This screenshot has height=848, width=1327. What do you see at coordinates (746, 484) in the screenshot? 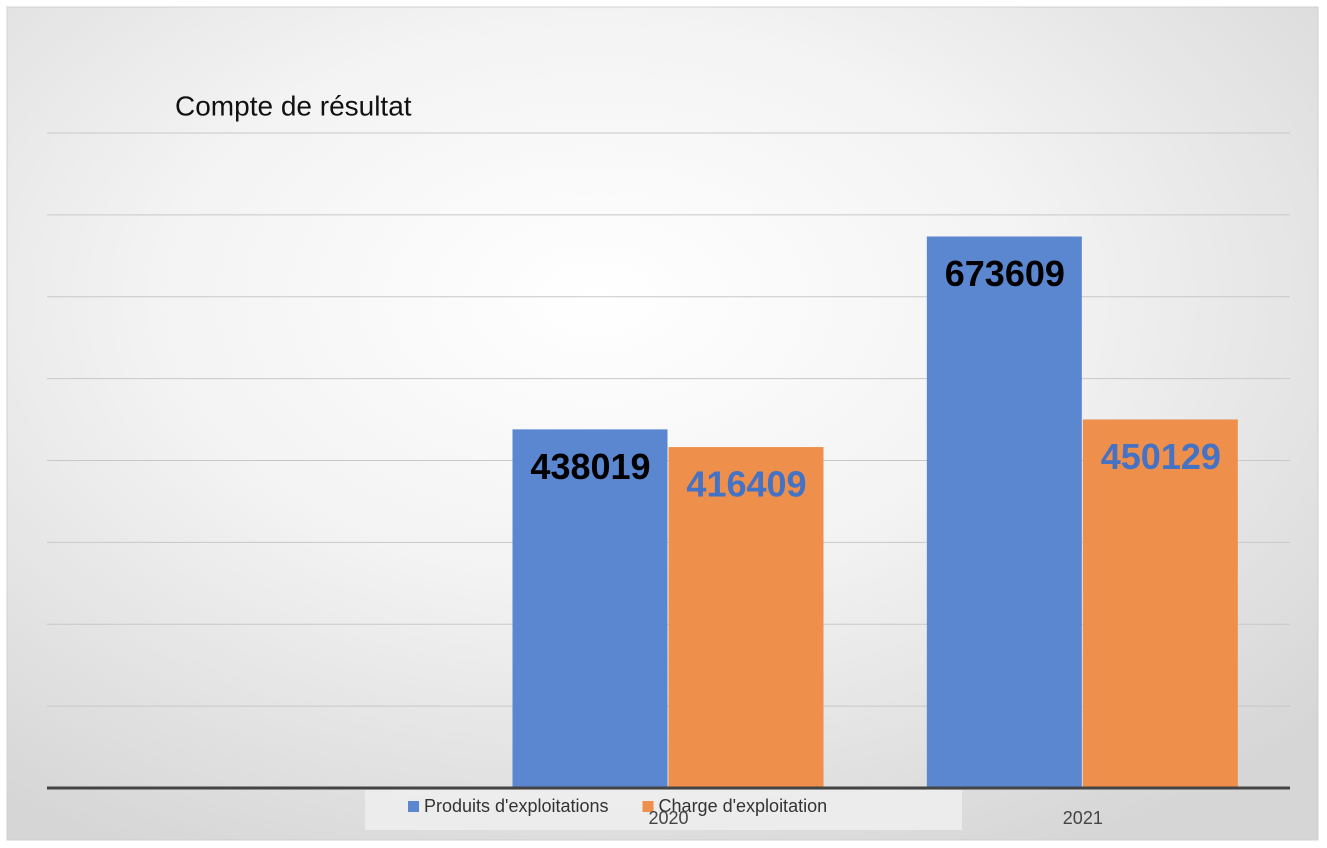
I see `data-label: 416409` at bounding box center [746, 484].